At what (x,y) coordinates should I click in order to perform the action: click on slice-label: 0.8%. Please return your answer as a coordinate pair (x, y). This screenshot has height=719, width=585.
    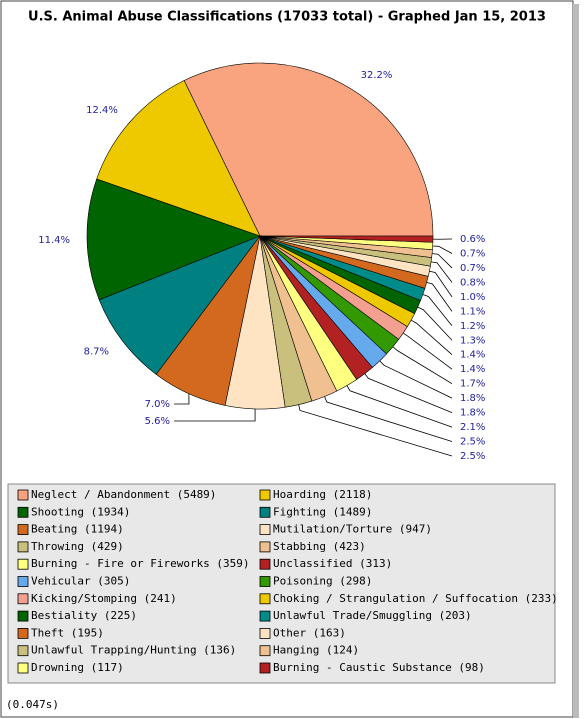
    Looking at the image, I should click on (472, 282).